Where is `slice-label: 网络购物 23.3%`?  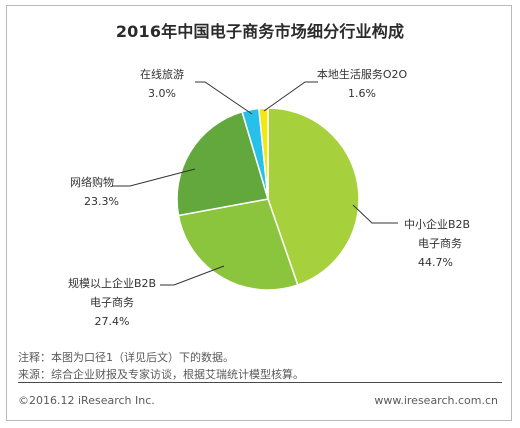
slice-label: 网络购物 23.3% is located at coordinates (94, 191).